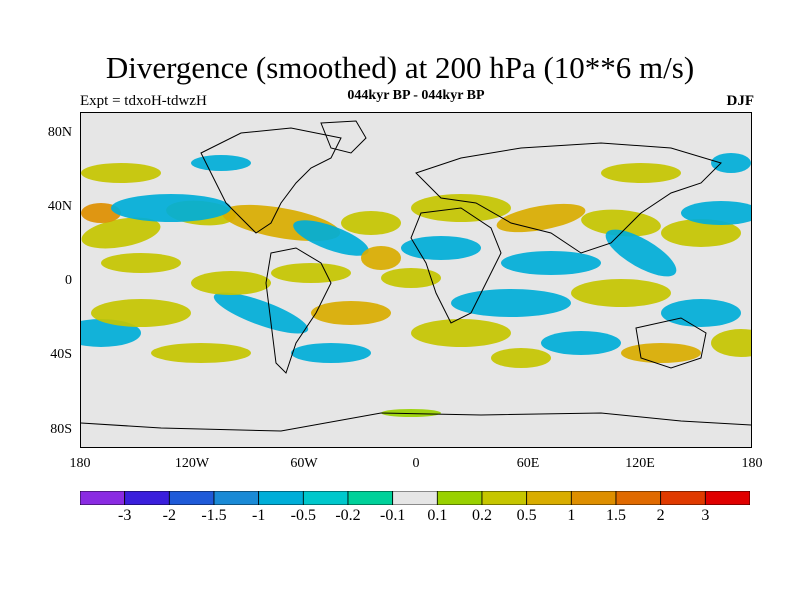 The image size is (800, 600). I want to click on longitude-tick-label: 60W, so click(304, 463).